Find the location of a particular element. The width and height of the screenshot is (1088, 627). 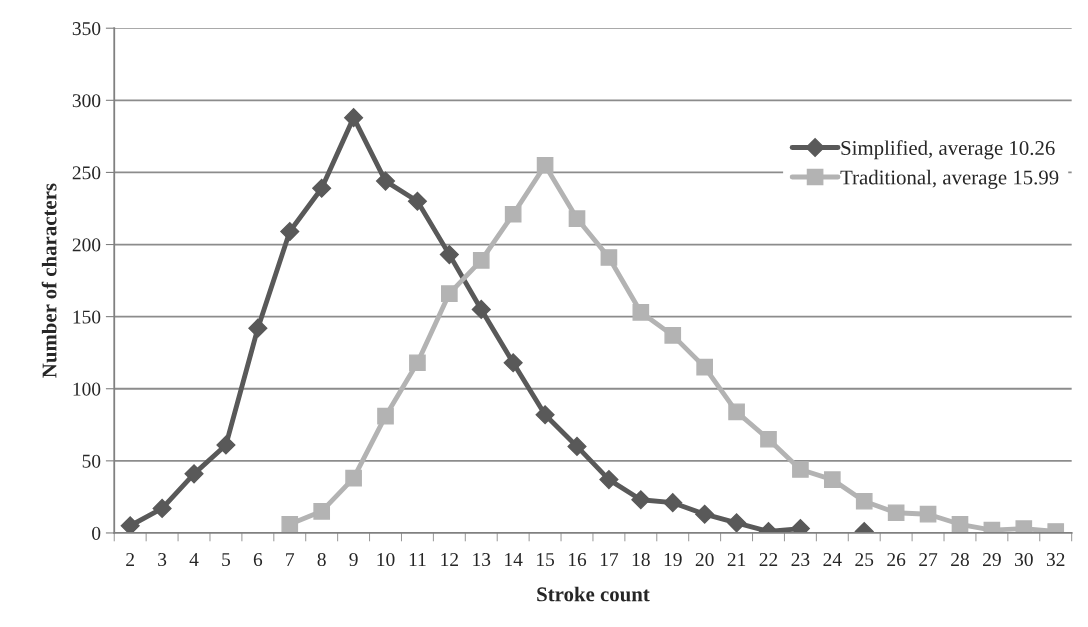

y-tick-label: 0 is located at coordinates (96, 533).